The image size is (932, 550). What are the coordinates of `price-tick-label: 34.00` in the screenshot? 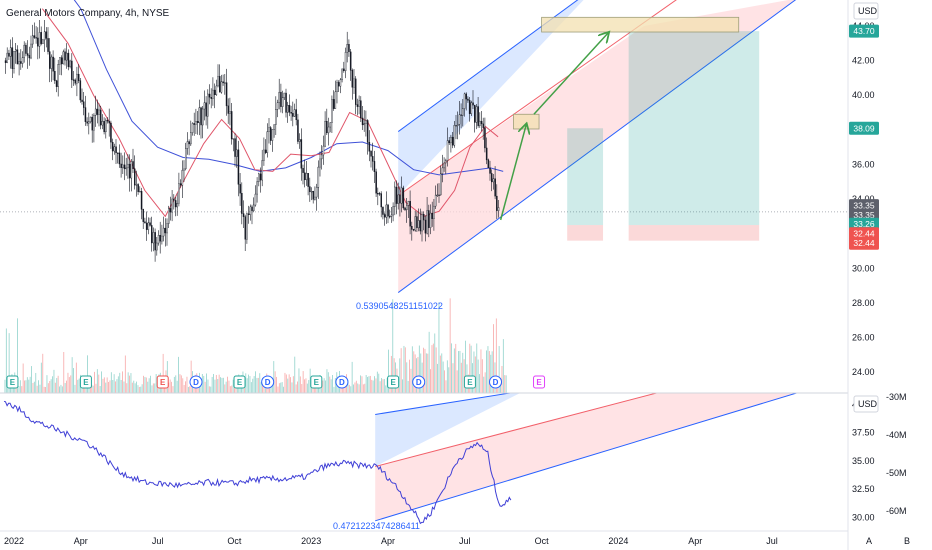 It's located at (863, 199).